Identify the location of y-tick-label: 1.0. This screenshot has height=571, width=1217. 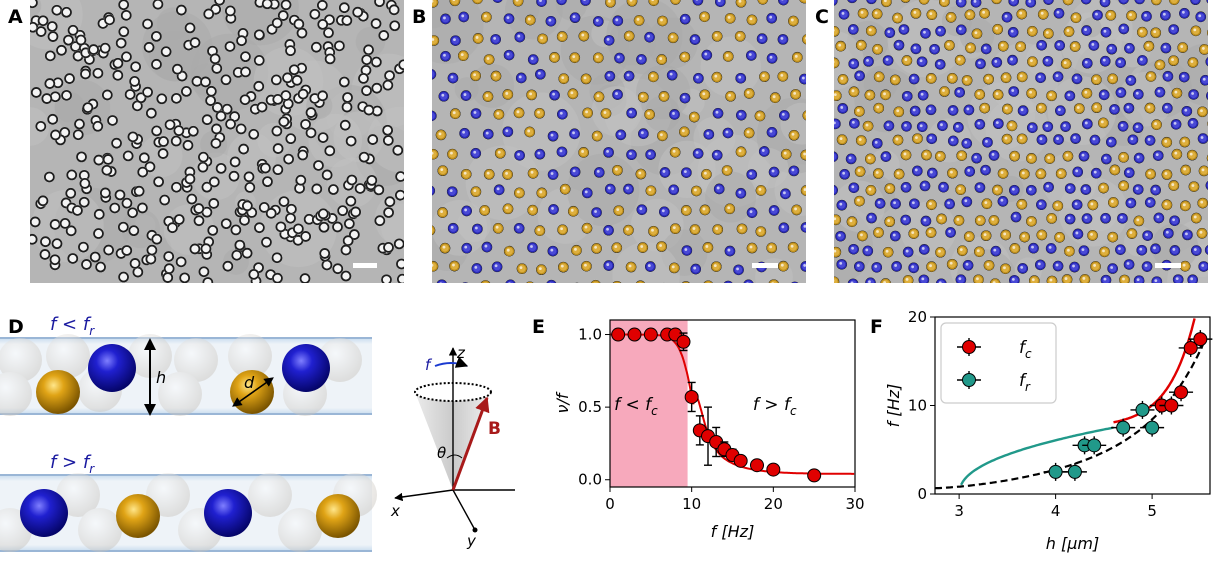
(590, 335).